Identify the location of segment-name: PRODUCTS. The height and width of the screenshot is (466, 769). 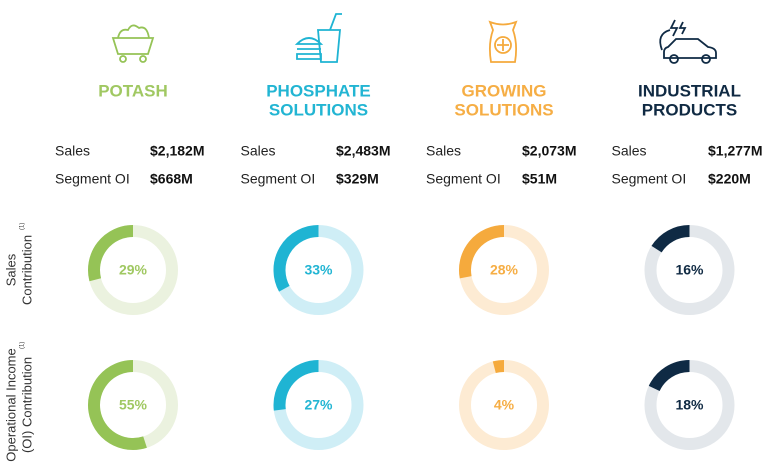
(689, 109).